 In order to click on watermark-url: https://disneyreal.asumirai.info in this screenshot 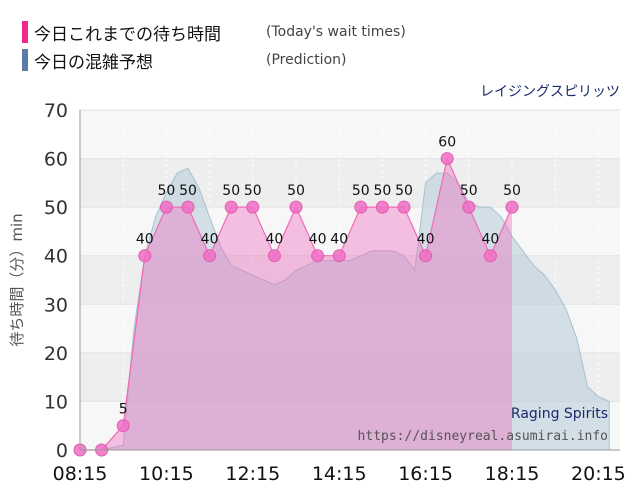, I will do `click(483, 436)`.